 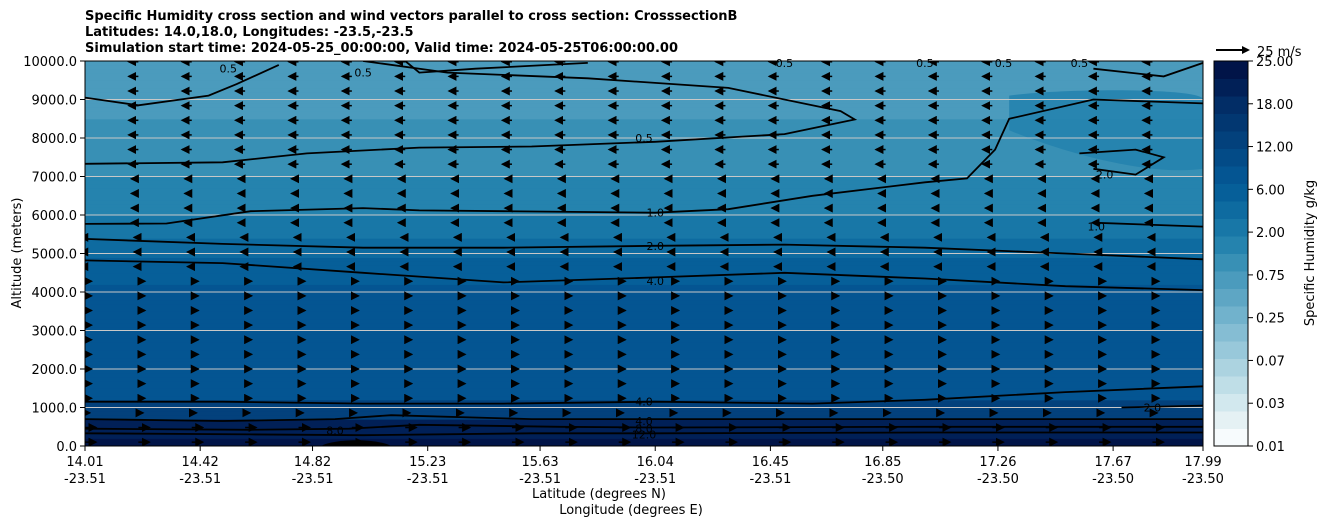 What do you see at coordinates (1270, 447) in the screenshot?
I see `colorbar-tick-label: 0.01` at bounding box center [1270, 447].